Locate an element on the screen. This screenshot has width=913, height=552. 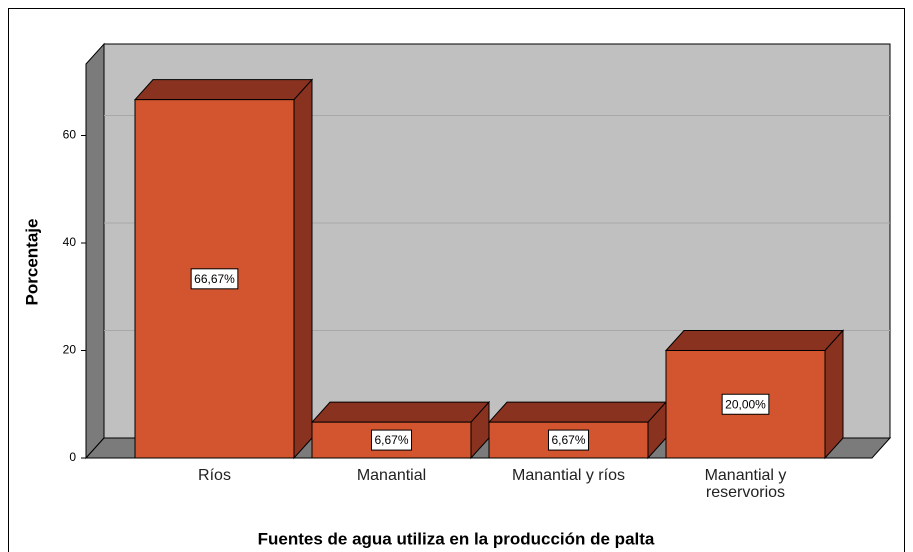
x-tick-label: Ríos is located at coordinates (214, 475).